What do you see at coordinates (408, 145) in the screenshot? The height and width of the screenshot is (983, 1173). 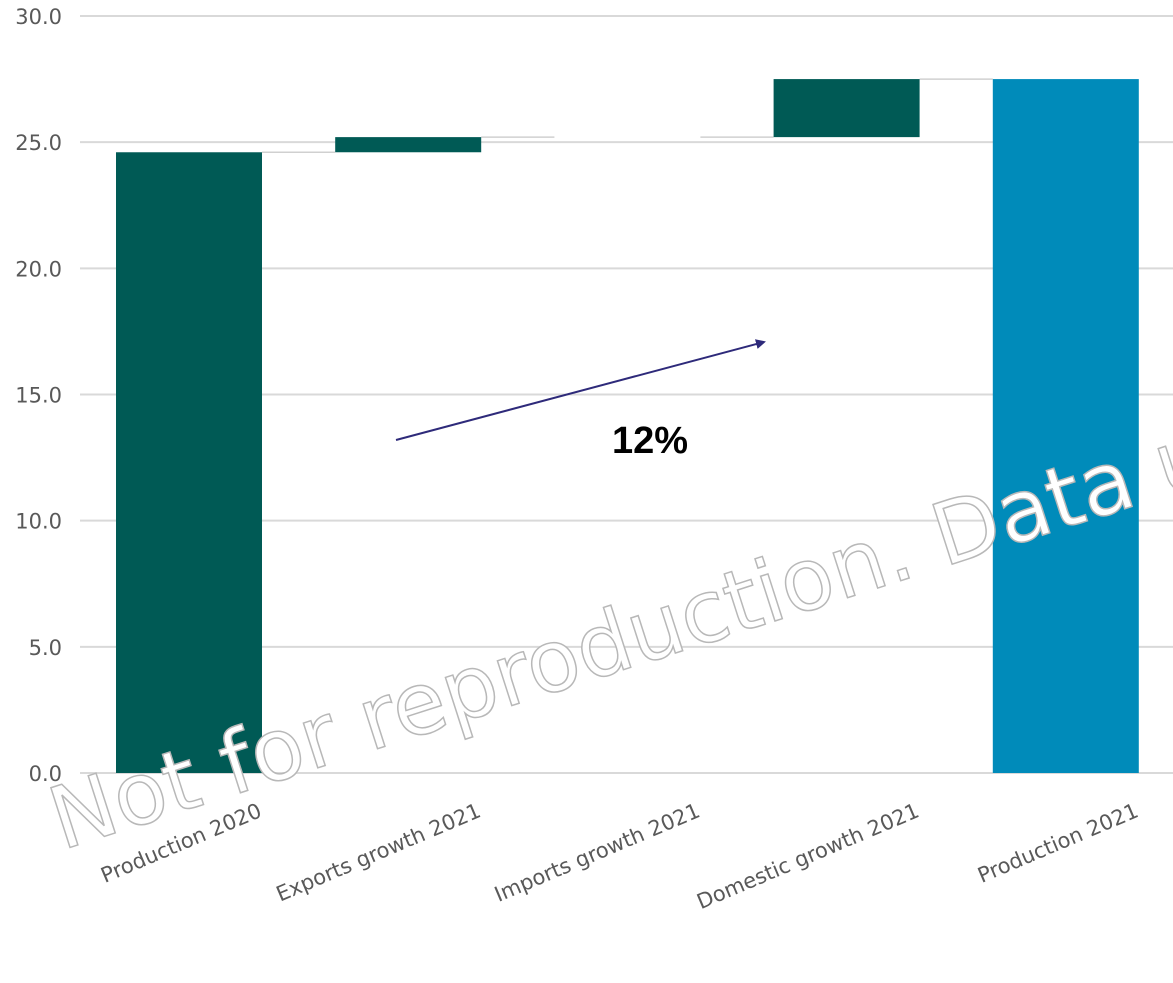 I see `bar-exports-growth-2021` at bounding box center [408, 145].